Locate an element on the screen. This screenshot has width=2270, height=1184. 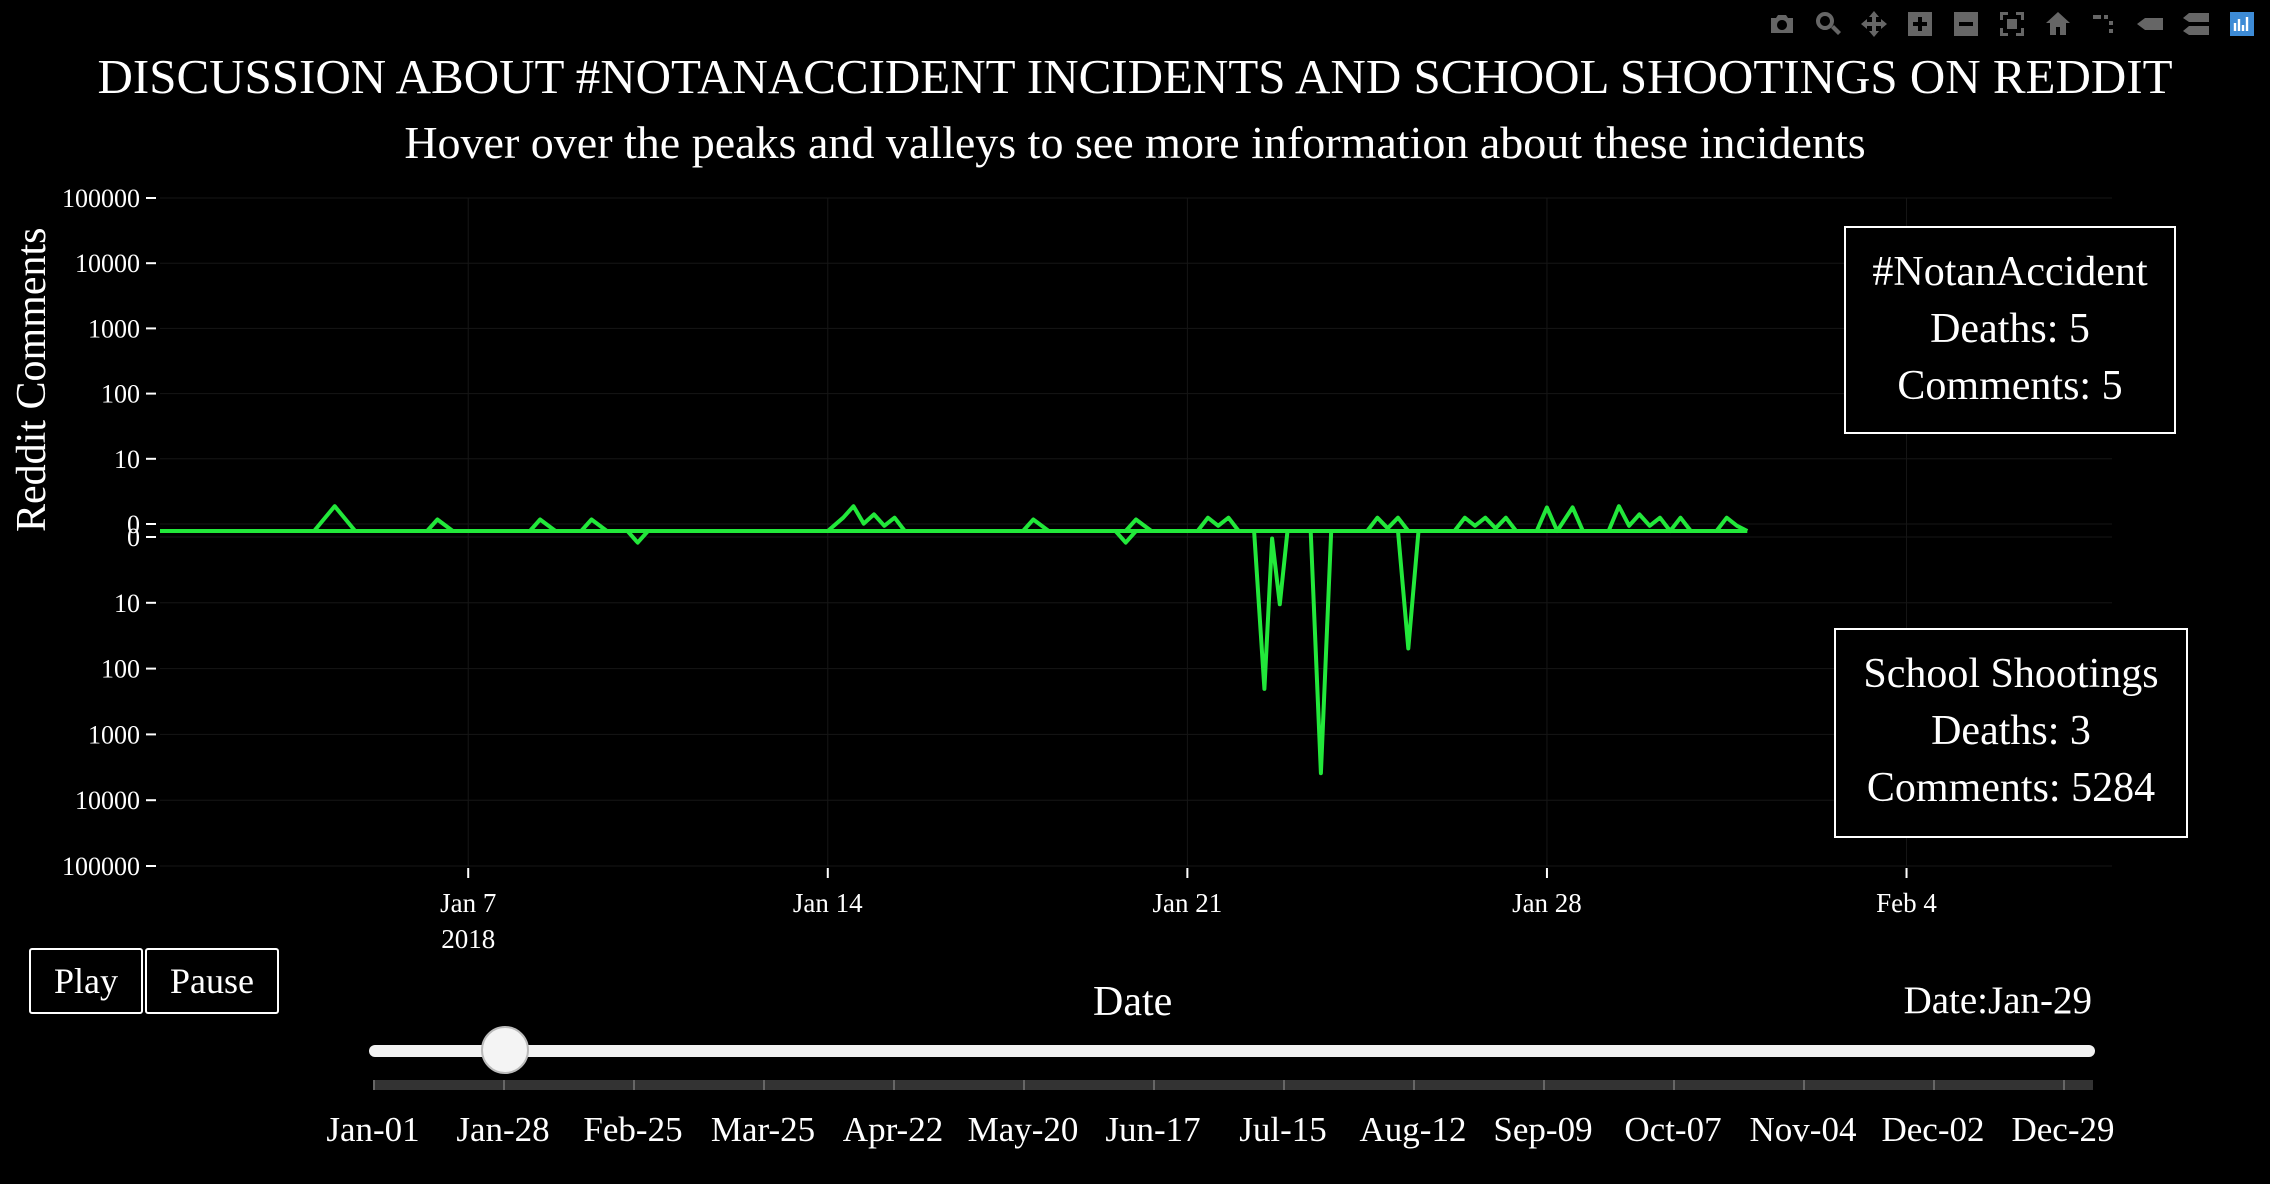
hover-closest-icon is located at coordinates (2150, 24).